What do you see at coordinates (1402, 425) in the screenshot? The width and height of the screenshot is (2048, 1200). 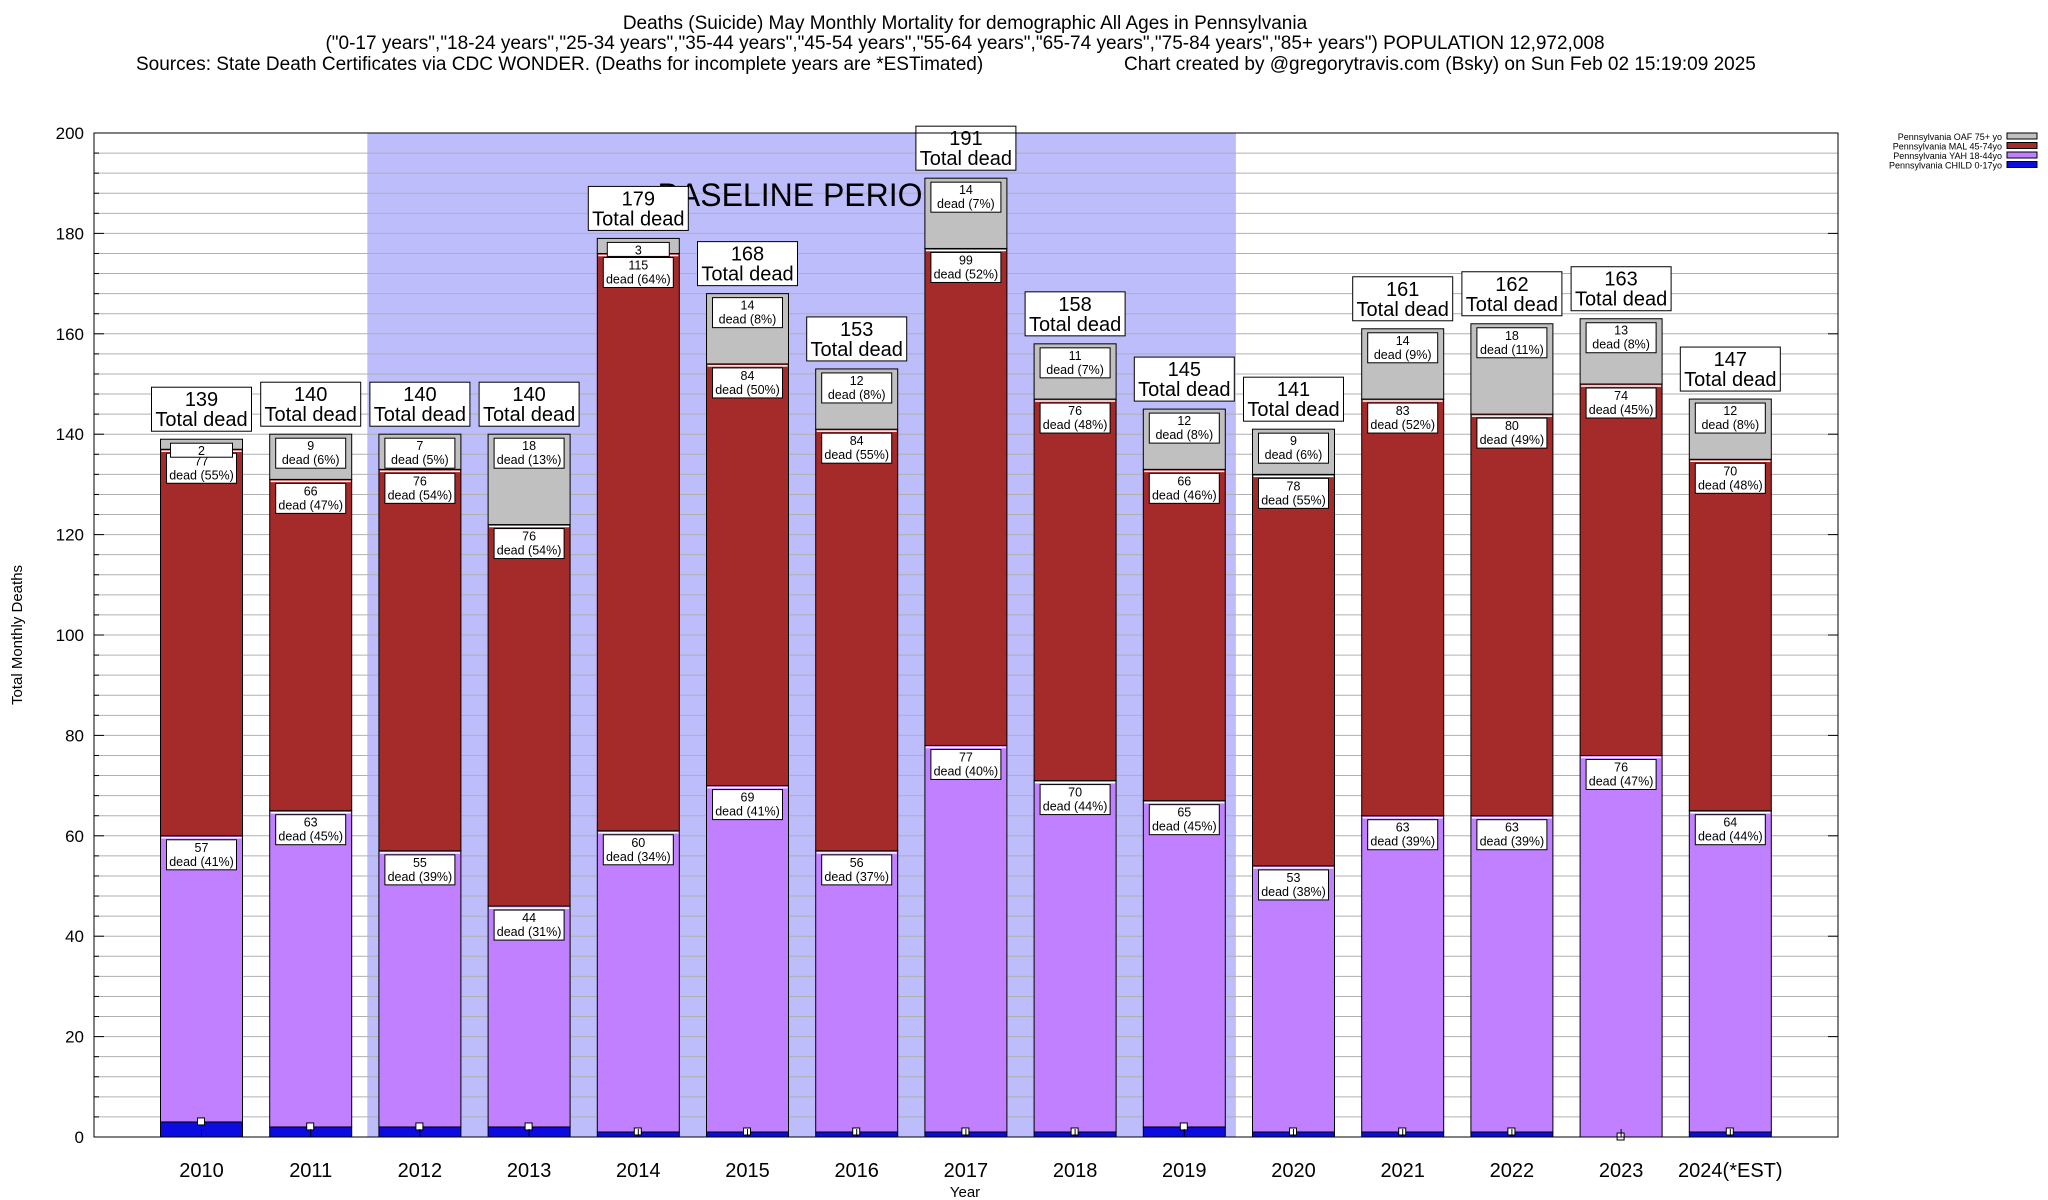 I see `segment-percent-label: dead (52%)` at bounding box center [1402, 425].